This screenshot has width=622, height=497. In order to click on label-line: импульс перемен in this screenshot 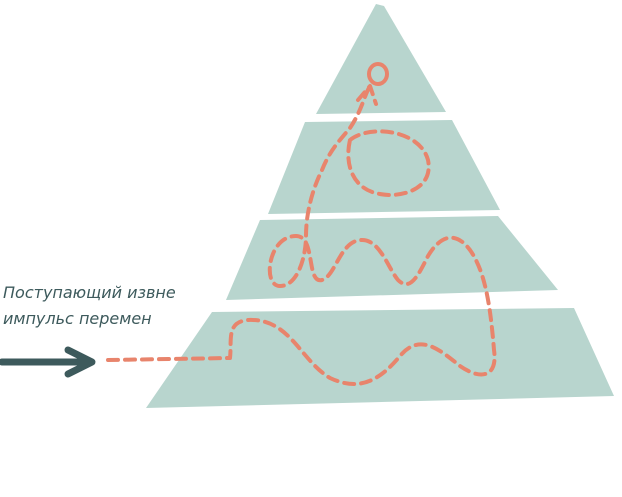, I will do `click(77, 318)`.